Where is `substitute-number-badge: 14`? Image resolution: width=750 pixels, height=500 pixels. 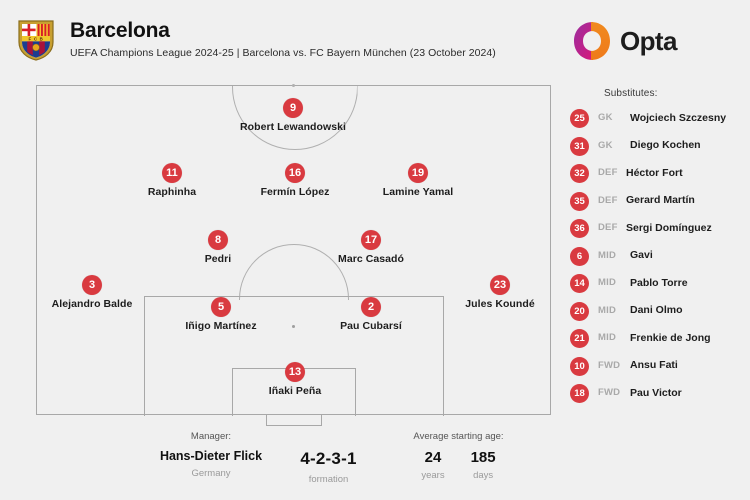
substitute-number-badge: 14 is located at coordinates (579, 283).